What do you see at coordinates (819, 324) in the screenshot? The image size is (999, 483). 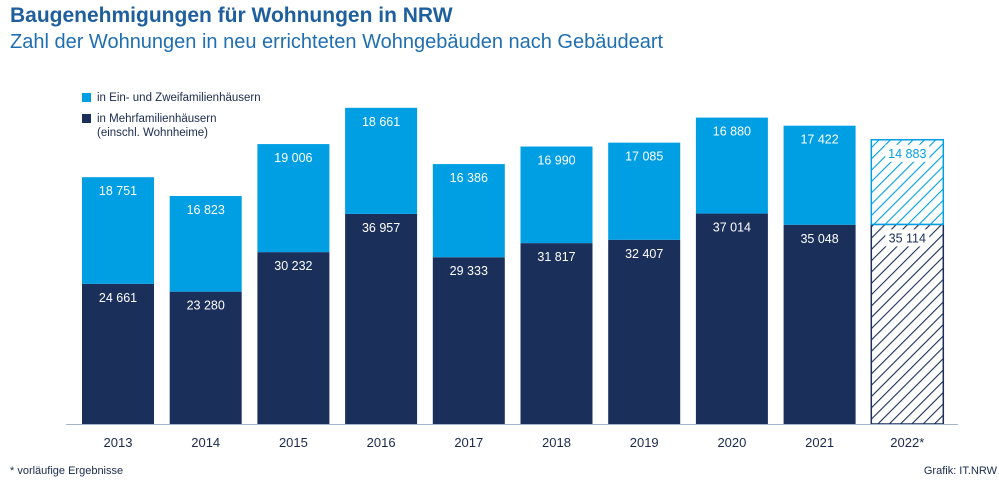 I see `bar-mehrfamilien-2021` at bounding box center [819, 324].